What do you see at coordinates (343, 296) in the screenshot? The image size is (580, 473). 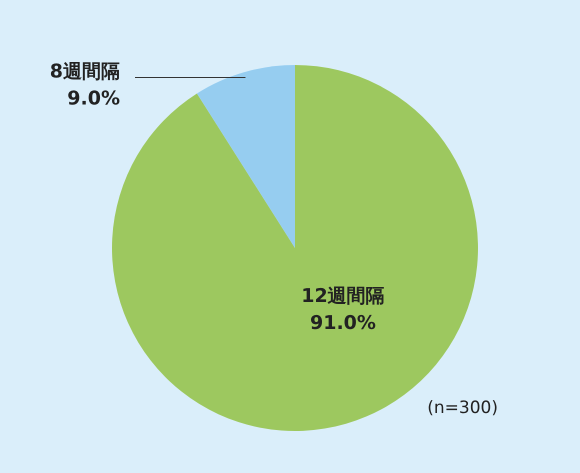 I see `slice-label: 12週間隔` at bounding box center [343, 296].